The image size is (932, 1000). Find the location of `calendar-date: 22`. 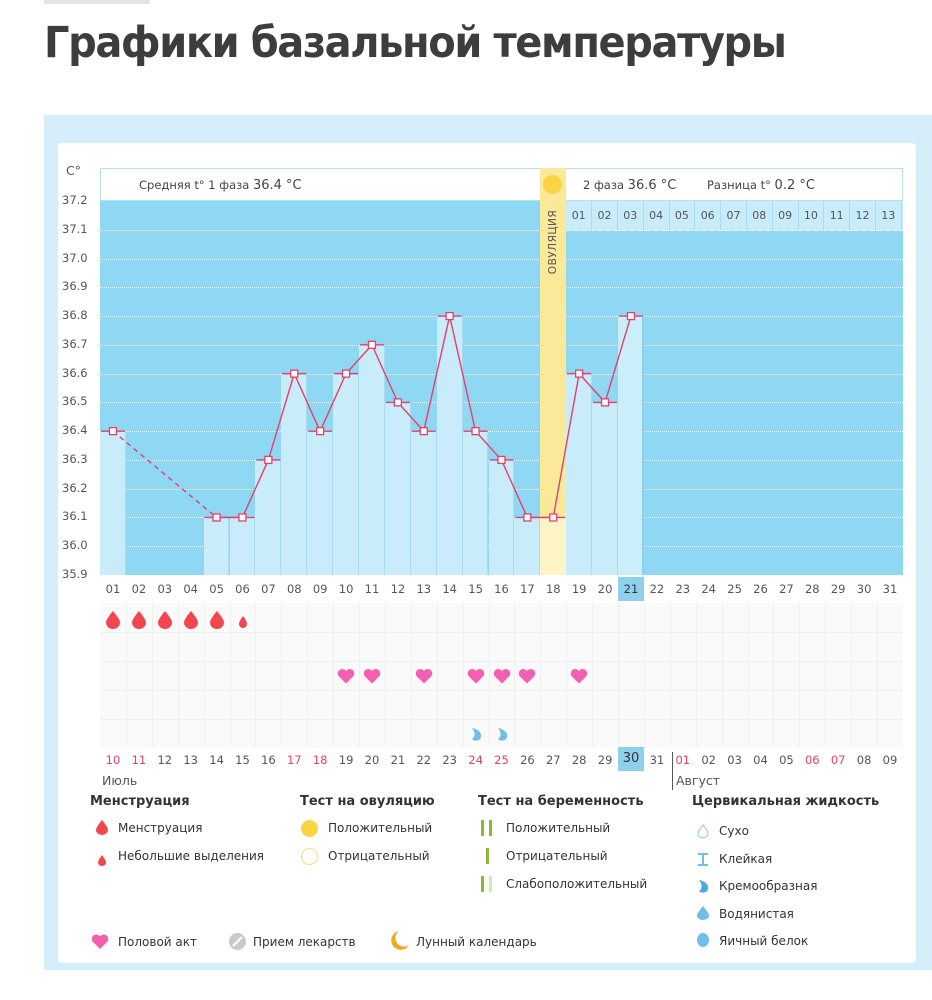

calendar-date: 22 is located at coordinates (424, 760).